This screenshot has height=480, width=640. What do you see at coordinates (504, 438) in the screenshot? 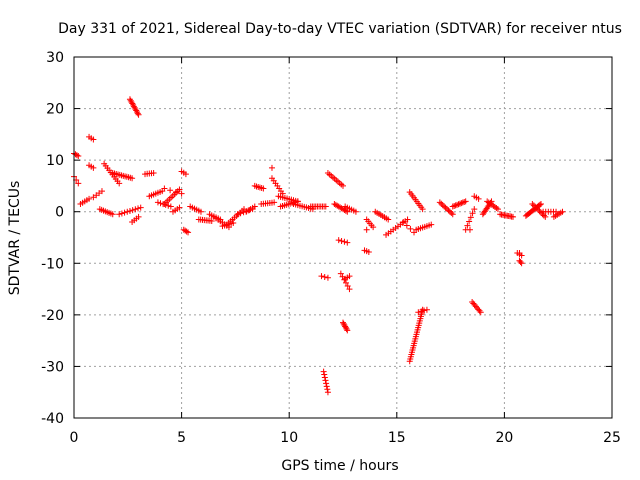
I see `x-tick-label: 20` at bounding box center [504, 438].